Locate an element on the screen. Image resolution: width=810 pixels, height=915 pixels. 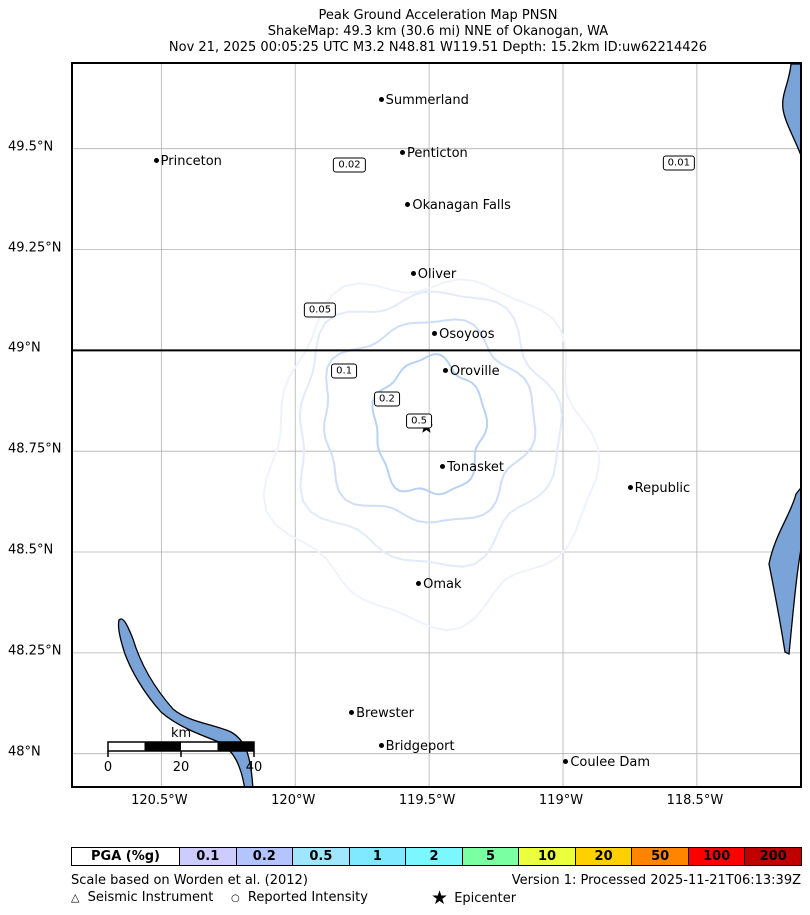
city-oroville: Oroville is located at coordinates (471, 371).